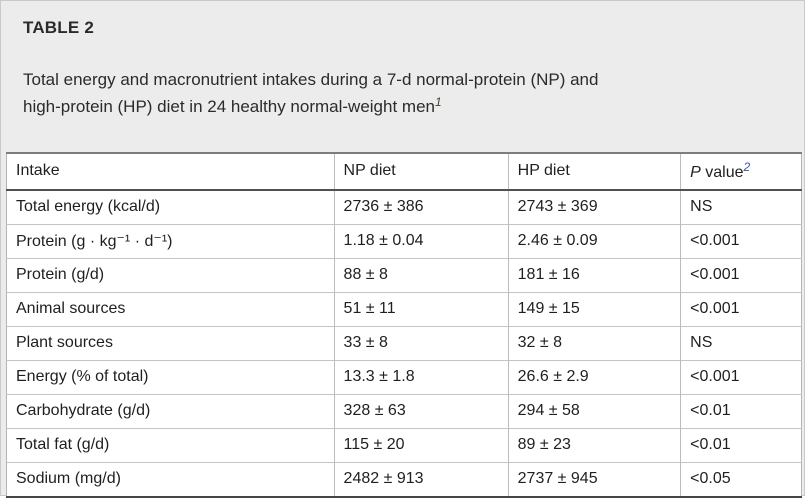 Image resolution: width=807 pixels, height=498 pixels. What do you see at coordinates (594, 275) in the screenshot?
I see `hp-value-cell: 181 ± 16` at bounding box center [594, 275].